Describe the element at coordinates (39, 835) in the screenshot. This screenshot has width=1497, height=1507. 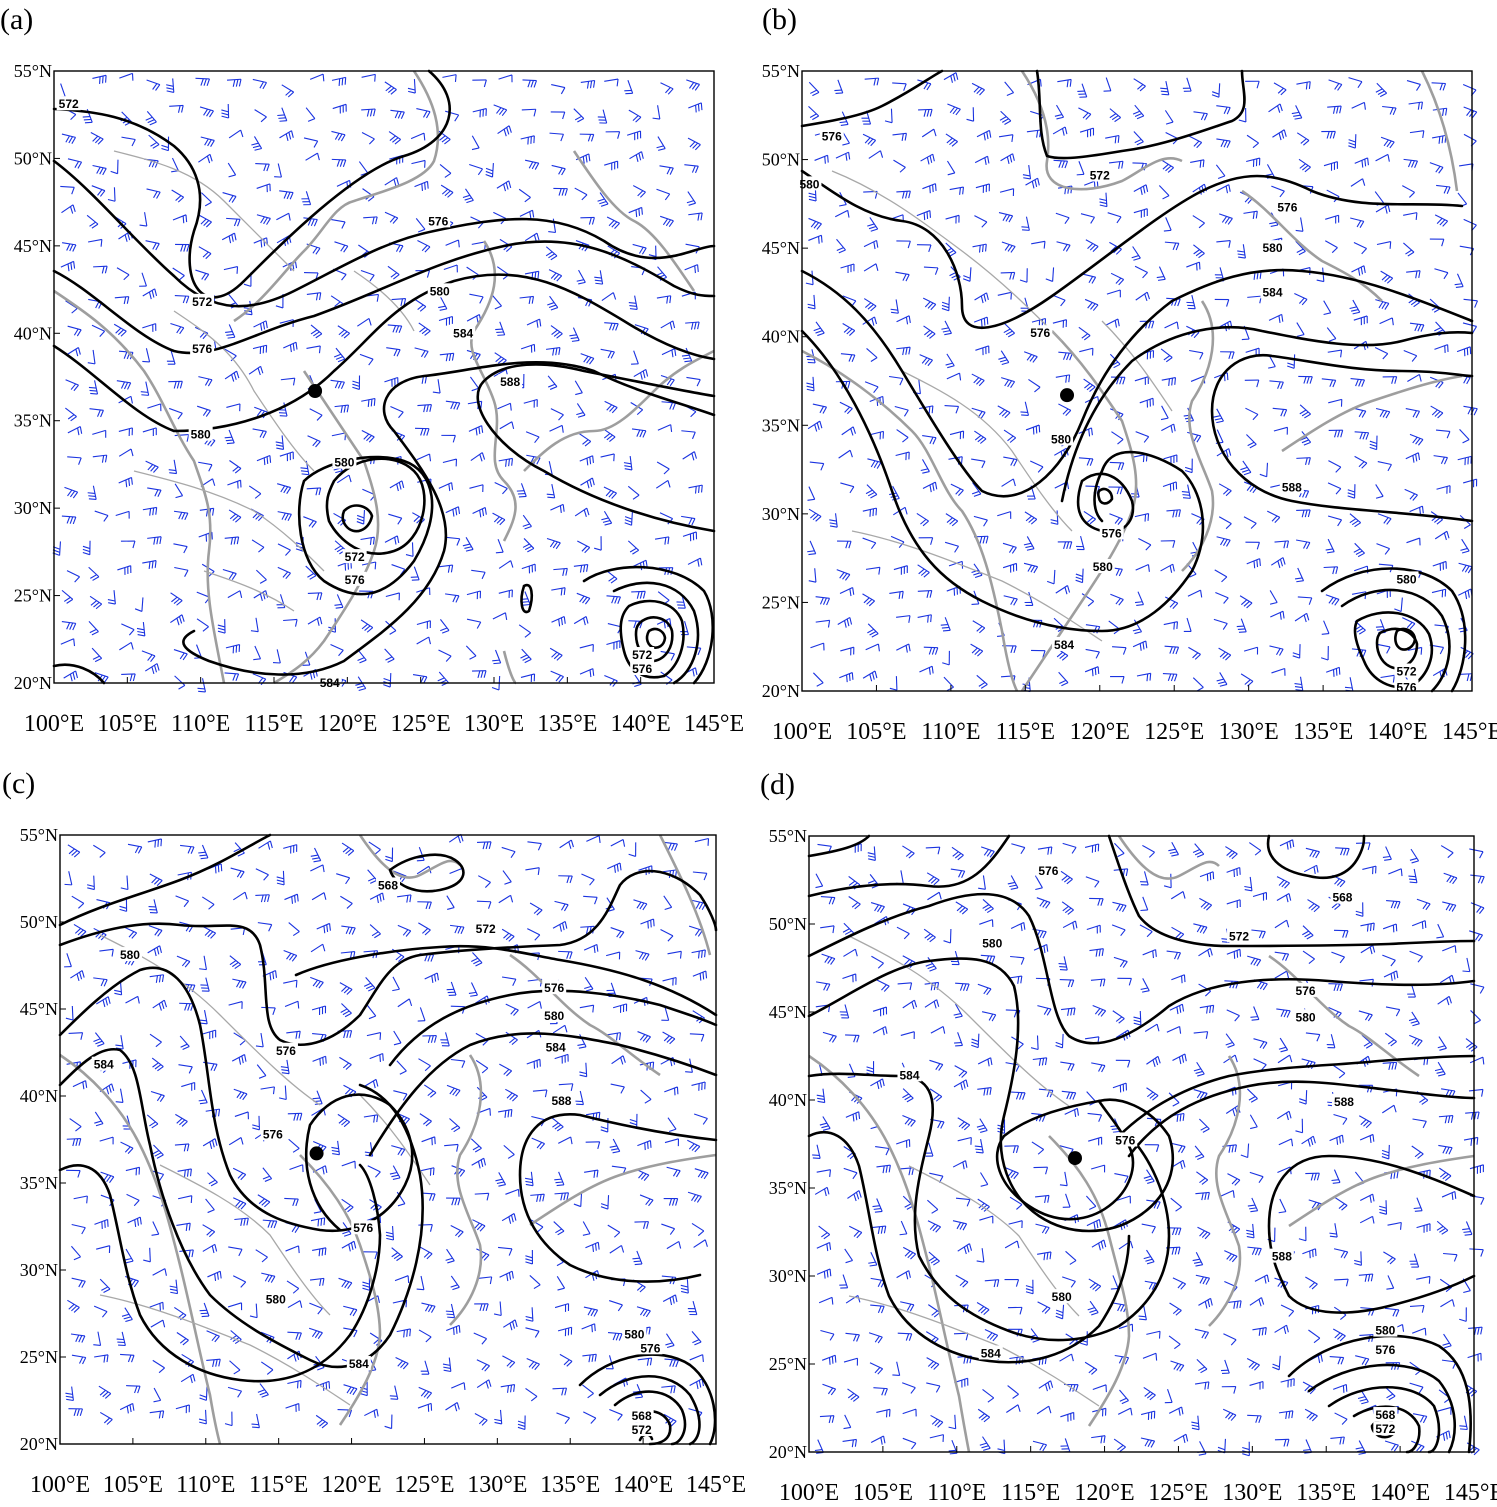
I see `lat-tick-label: 55°N` at that location.